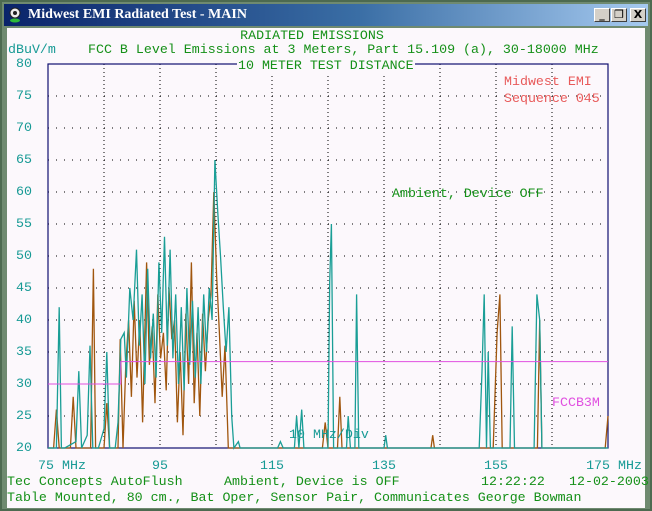 Image resolution: width=652 pixels, height=511 pixels. I want to click on minimize-button: _, so click(602, 15).